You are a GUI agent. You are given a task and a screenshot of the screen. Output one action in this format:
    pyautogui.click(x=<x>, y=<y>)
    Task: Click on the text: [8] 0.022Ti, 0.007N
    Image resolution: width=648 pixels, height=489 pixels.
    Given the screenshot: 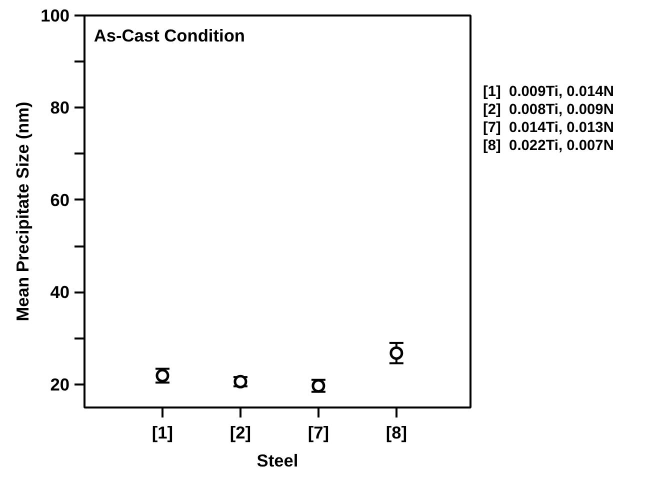 What is the action you would take?
    pyautogui.click(x=548, y=146)
    